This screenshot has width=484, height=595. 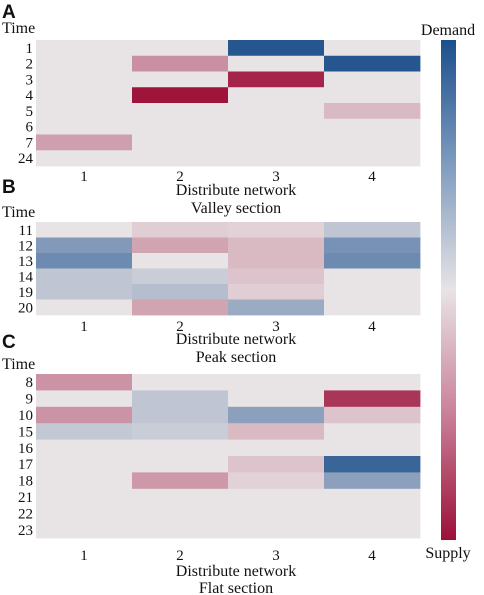 I want to click on panel-letter: B, so click(x=9, y=187).